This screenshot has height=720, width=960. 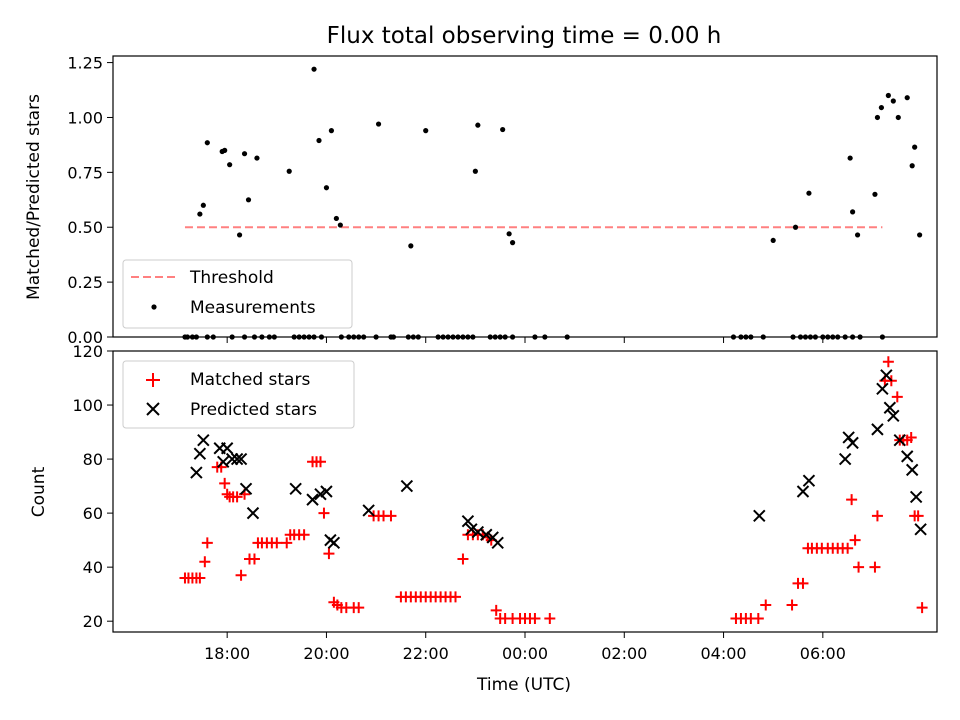 What do you see at coordinates (227, 653) in the screenshot?
I see `bottom-x-tick-label: 18:00` at bounding box center [227, 653].